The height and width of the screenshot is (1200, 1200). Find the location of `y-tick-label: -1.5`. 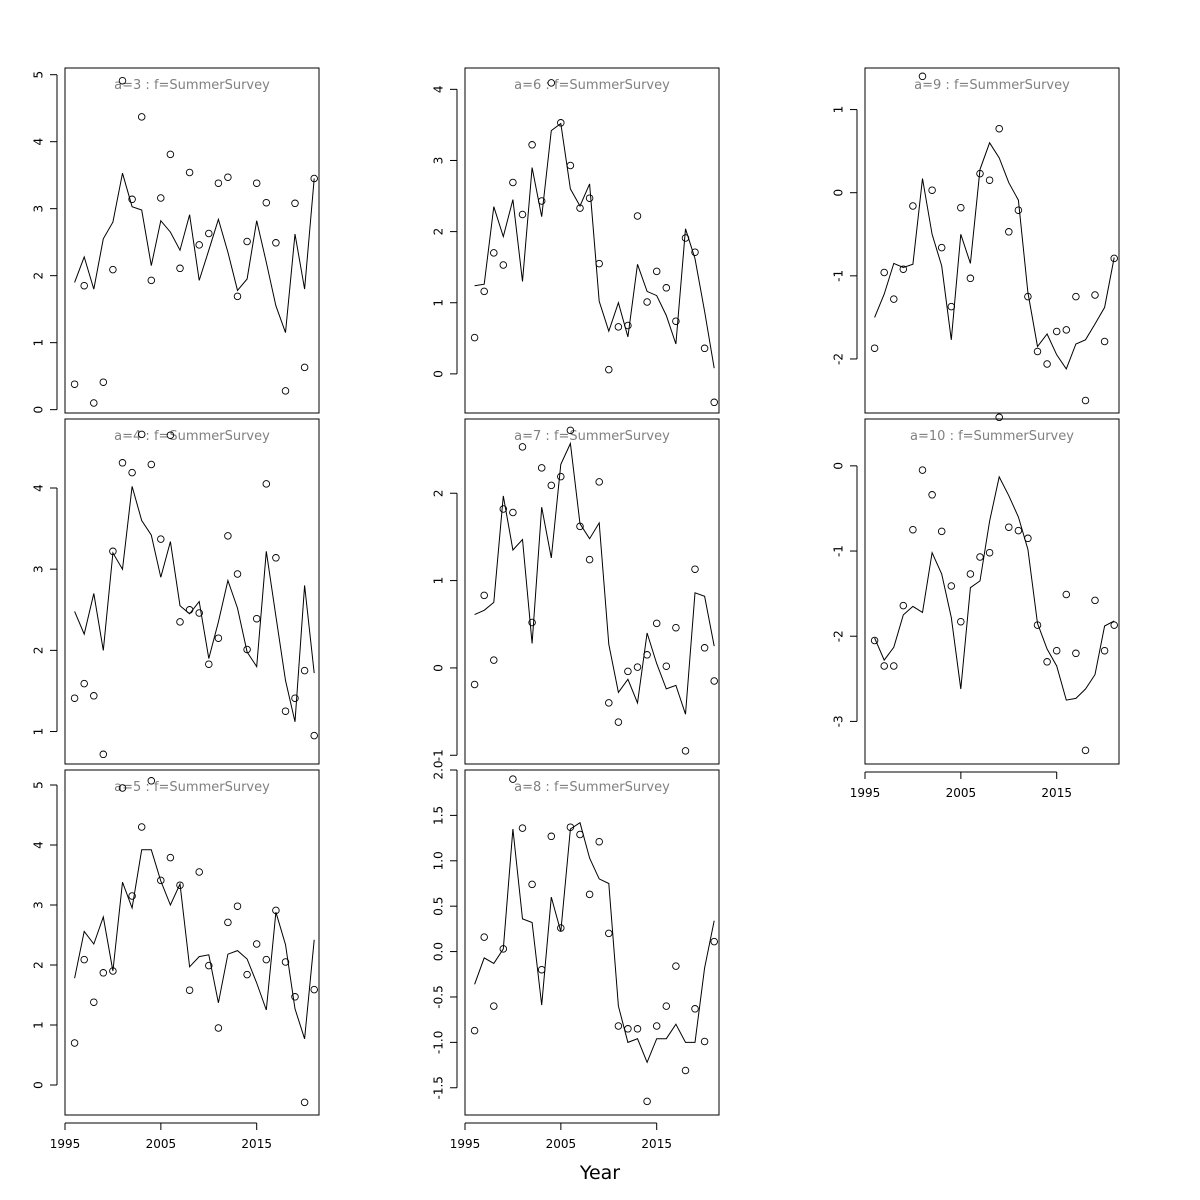

y-tick-label: -1.5 is located at coordinates (439, 1087).